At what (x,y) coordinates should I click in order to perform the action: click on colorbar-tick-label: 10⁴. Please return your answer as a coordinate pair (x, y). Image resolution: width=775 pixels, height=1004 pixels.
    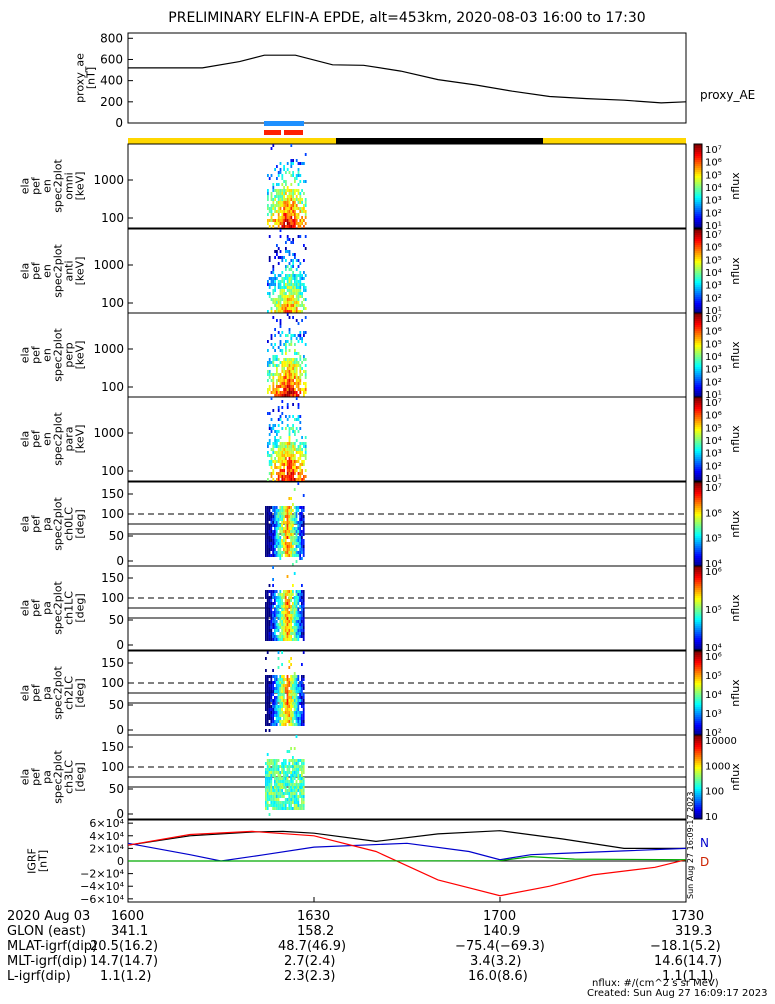
    Looking at the image, I should click on (713, 648).